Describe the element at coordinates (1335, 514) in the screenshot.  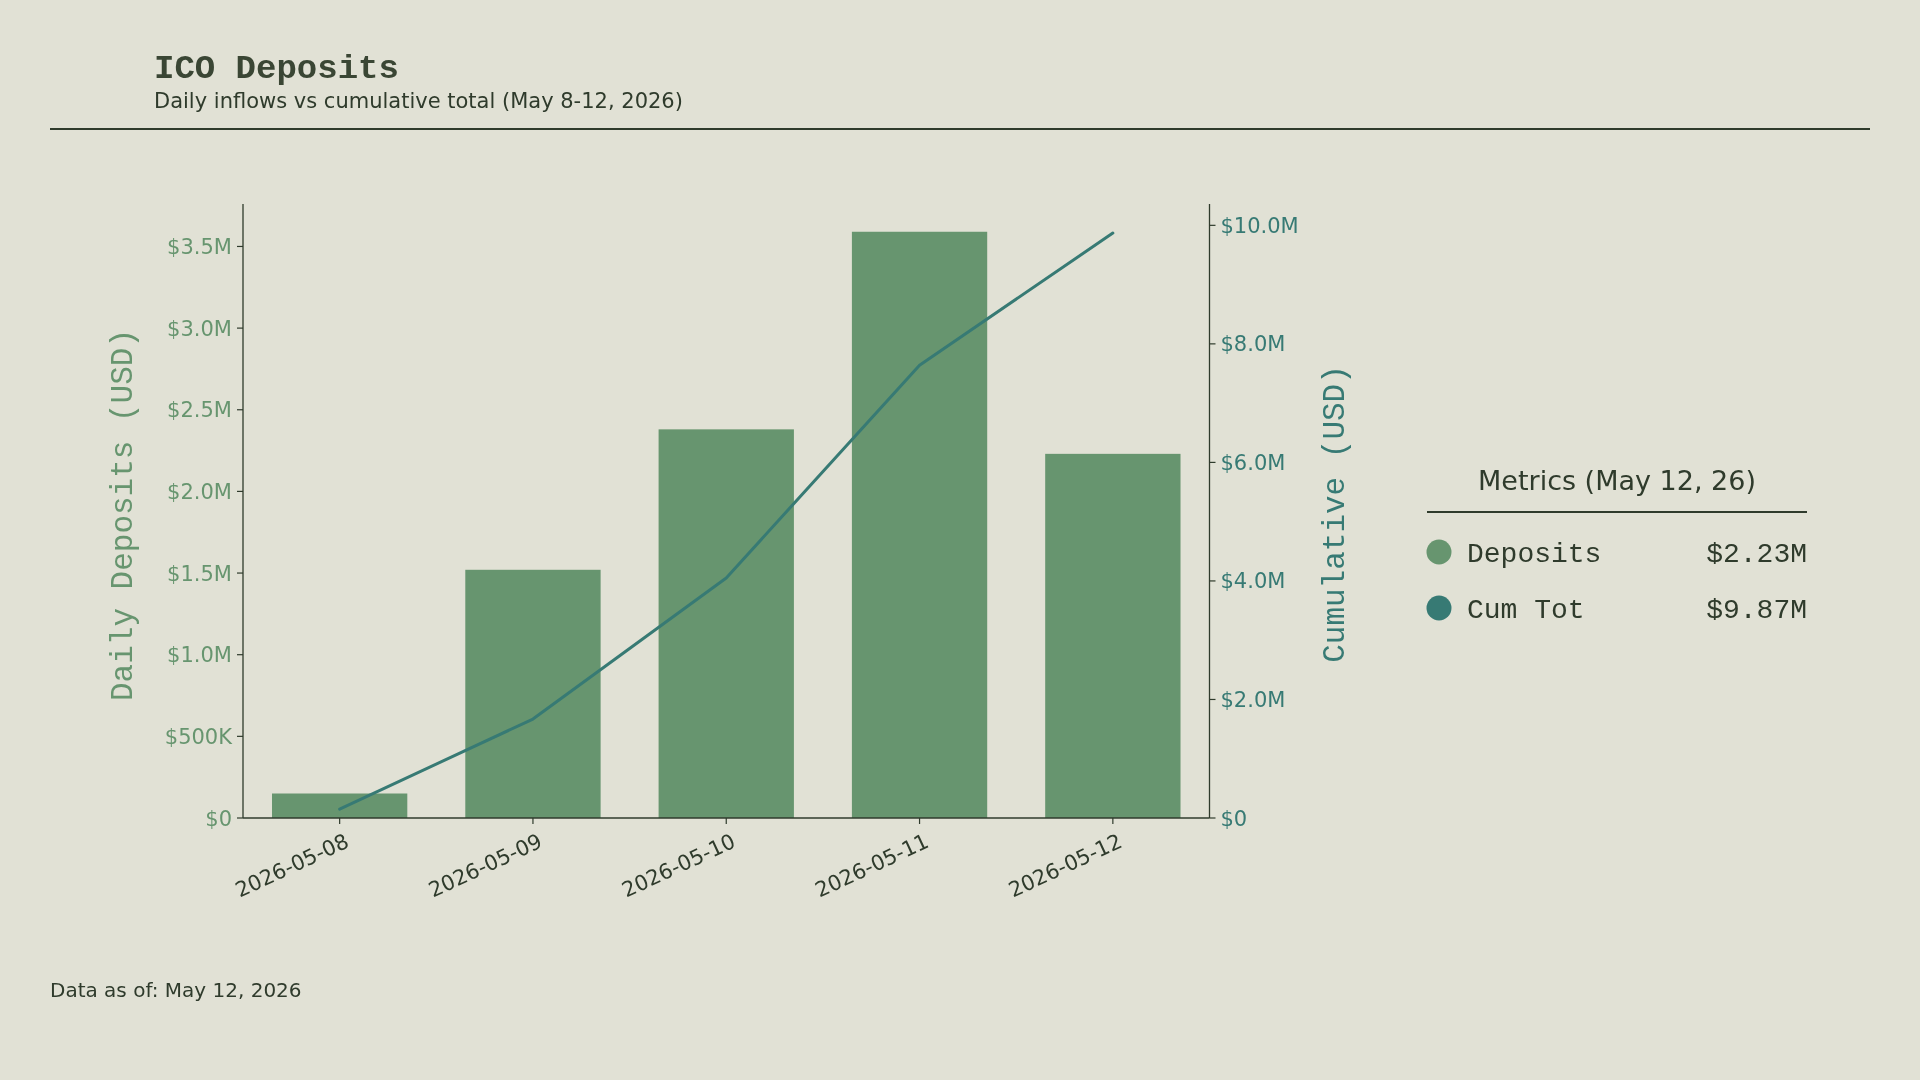
I see `y2-axis-title: Cumulative (USD)` at that location.